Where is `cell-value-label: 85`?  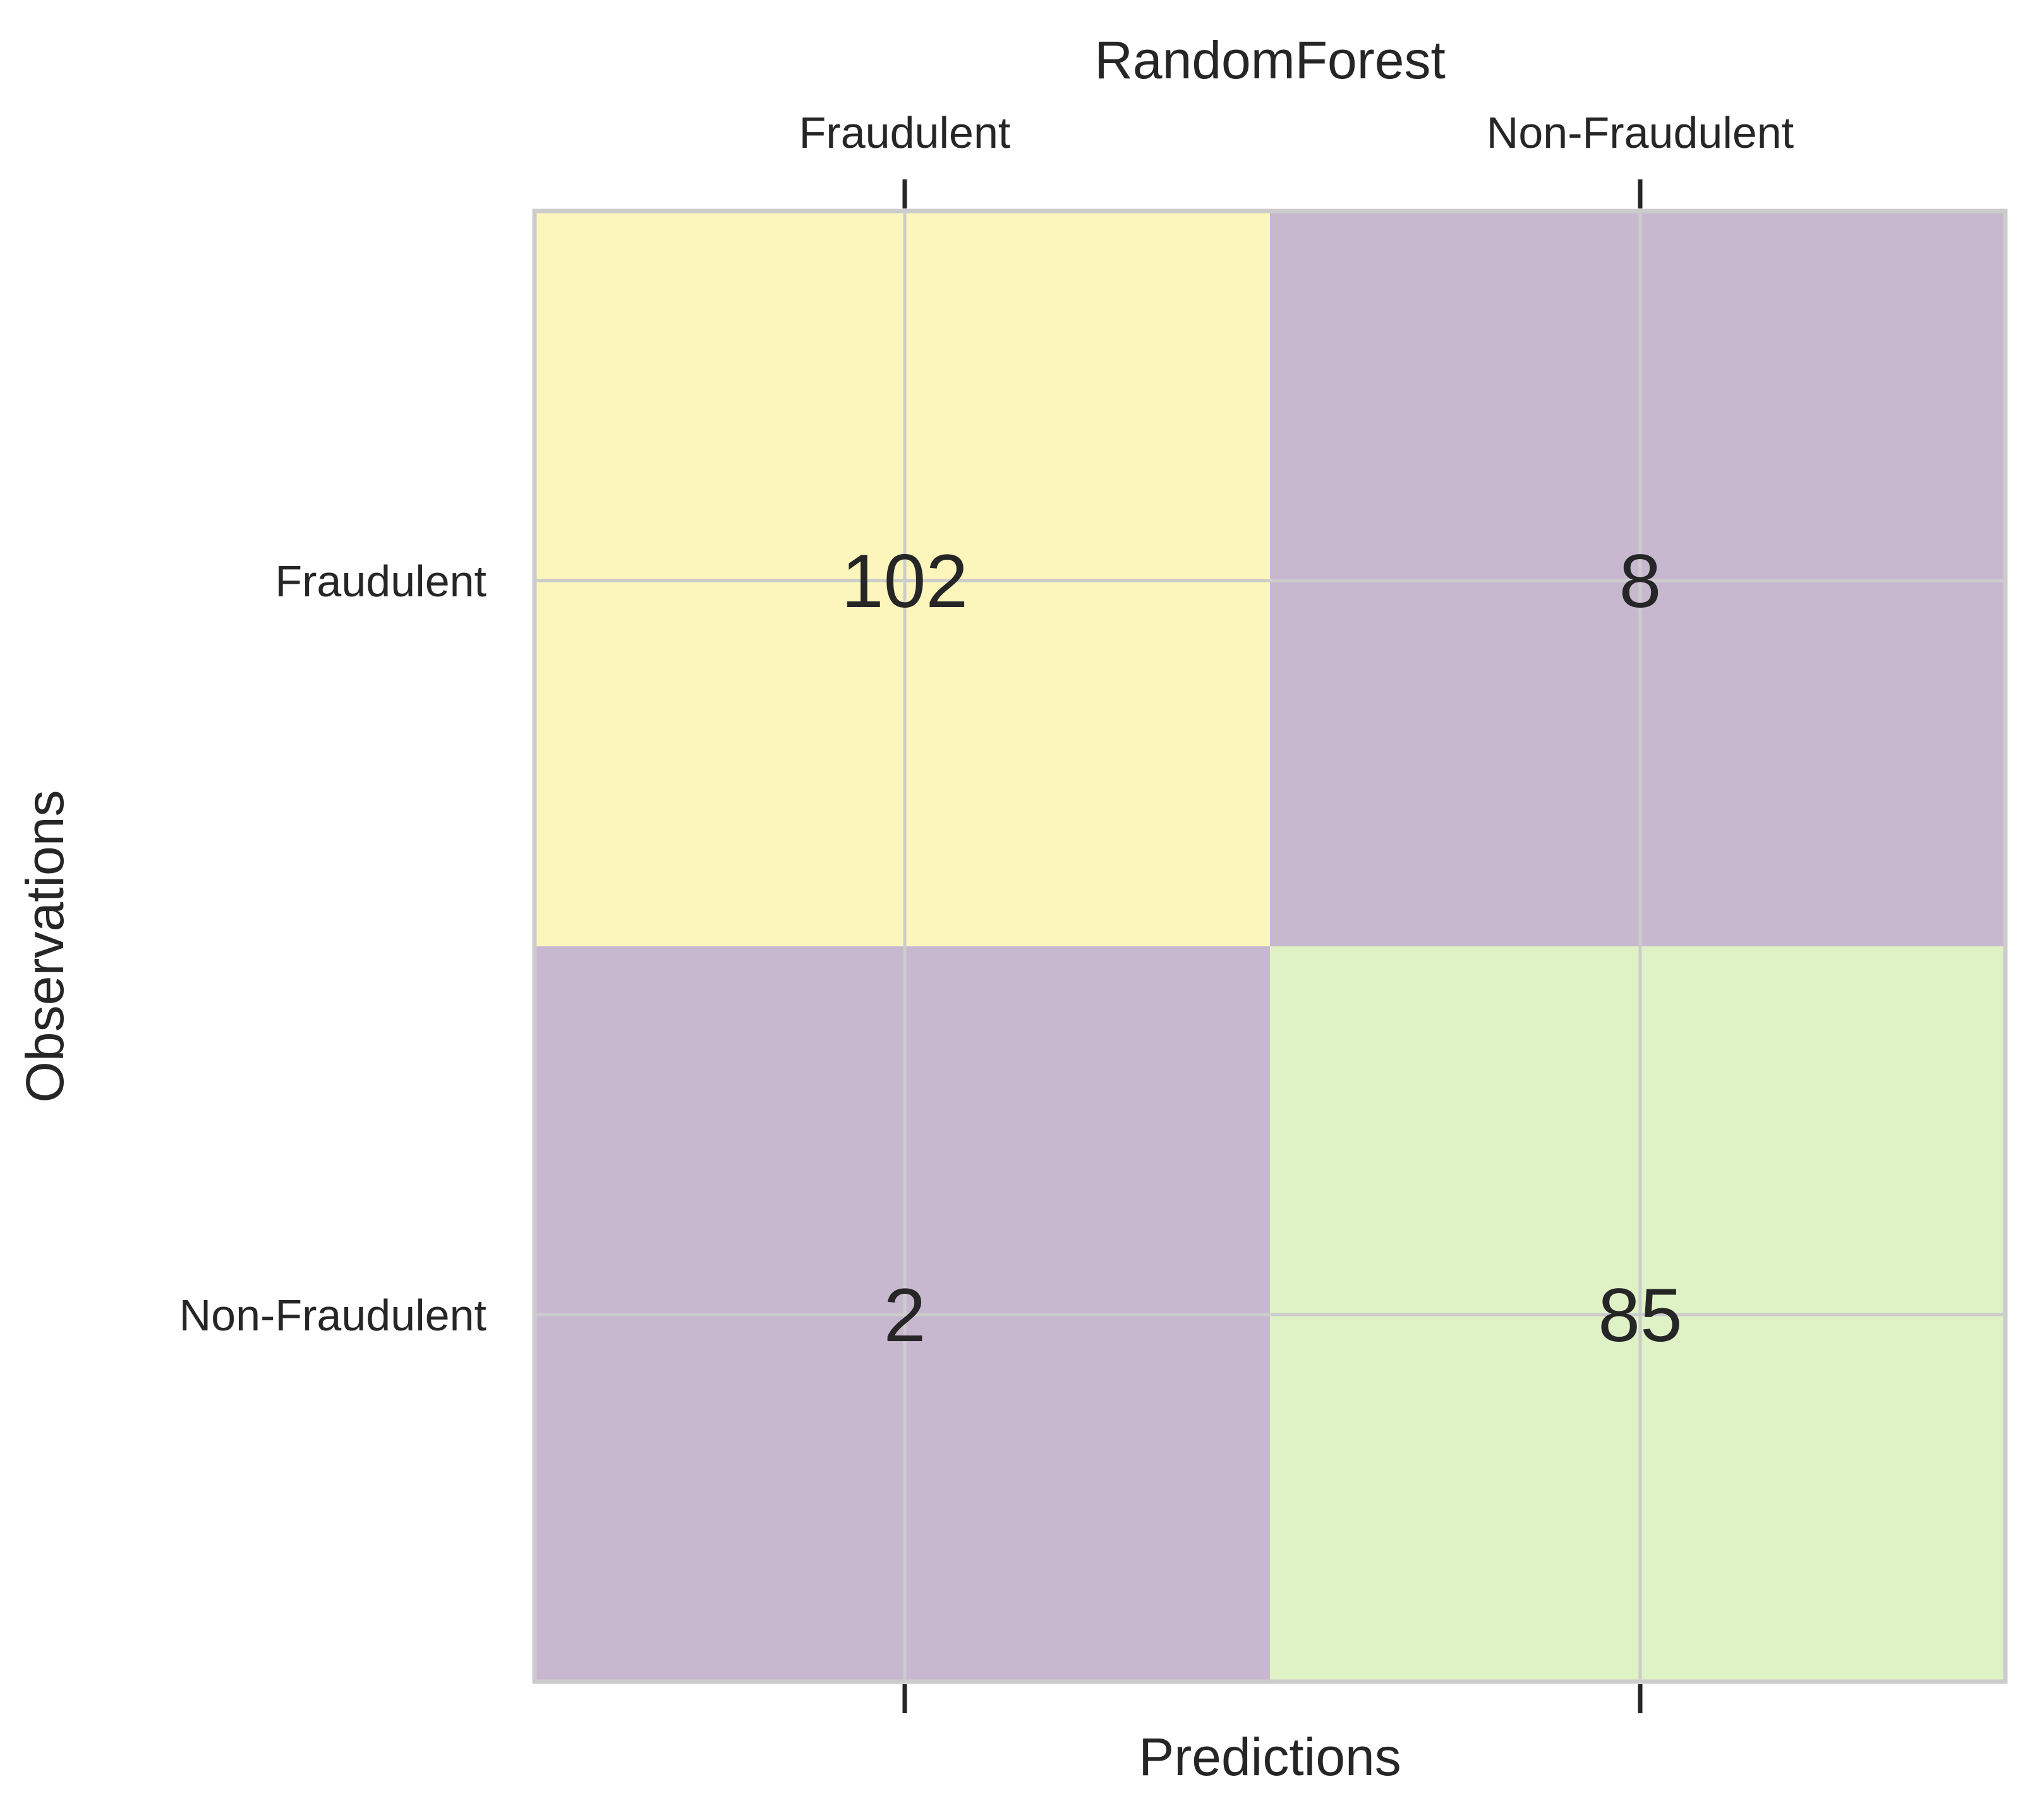
cell-value-label: 85 is located at coordinates (1640, 1315).